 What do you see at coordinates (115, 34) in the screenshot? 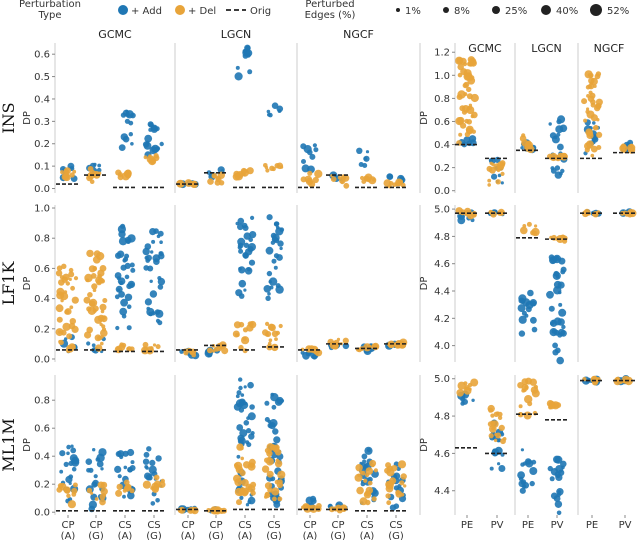
I see `column-title-left: GCMC` at bounding box center [115, 34].